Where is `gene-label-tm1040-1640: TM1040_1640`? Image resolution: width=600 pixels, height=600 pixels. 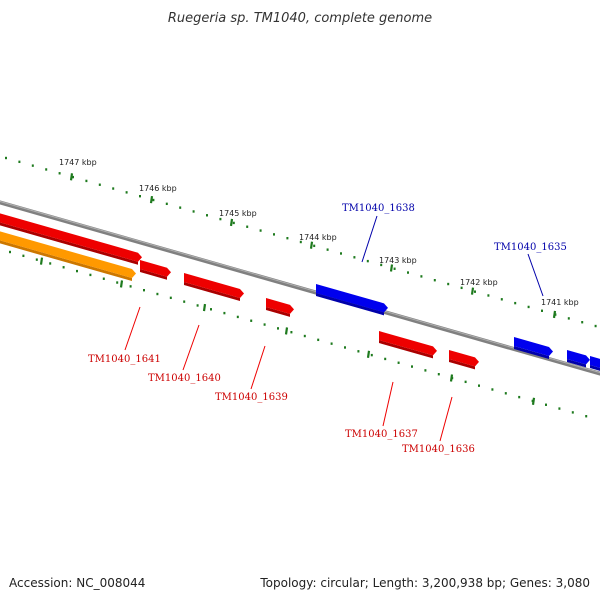 gene-label-tm1040-1640: TM1040_1640 is located at coordinates (184, 378).